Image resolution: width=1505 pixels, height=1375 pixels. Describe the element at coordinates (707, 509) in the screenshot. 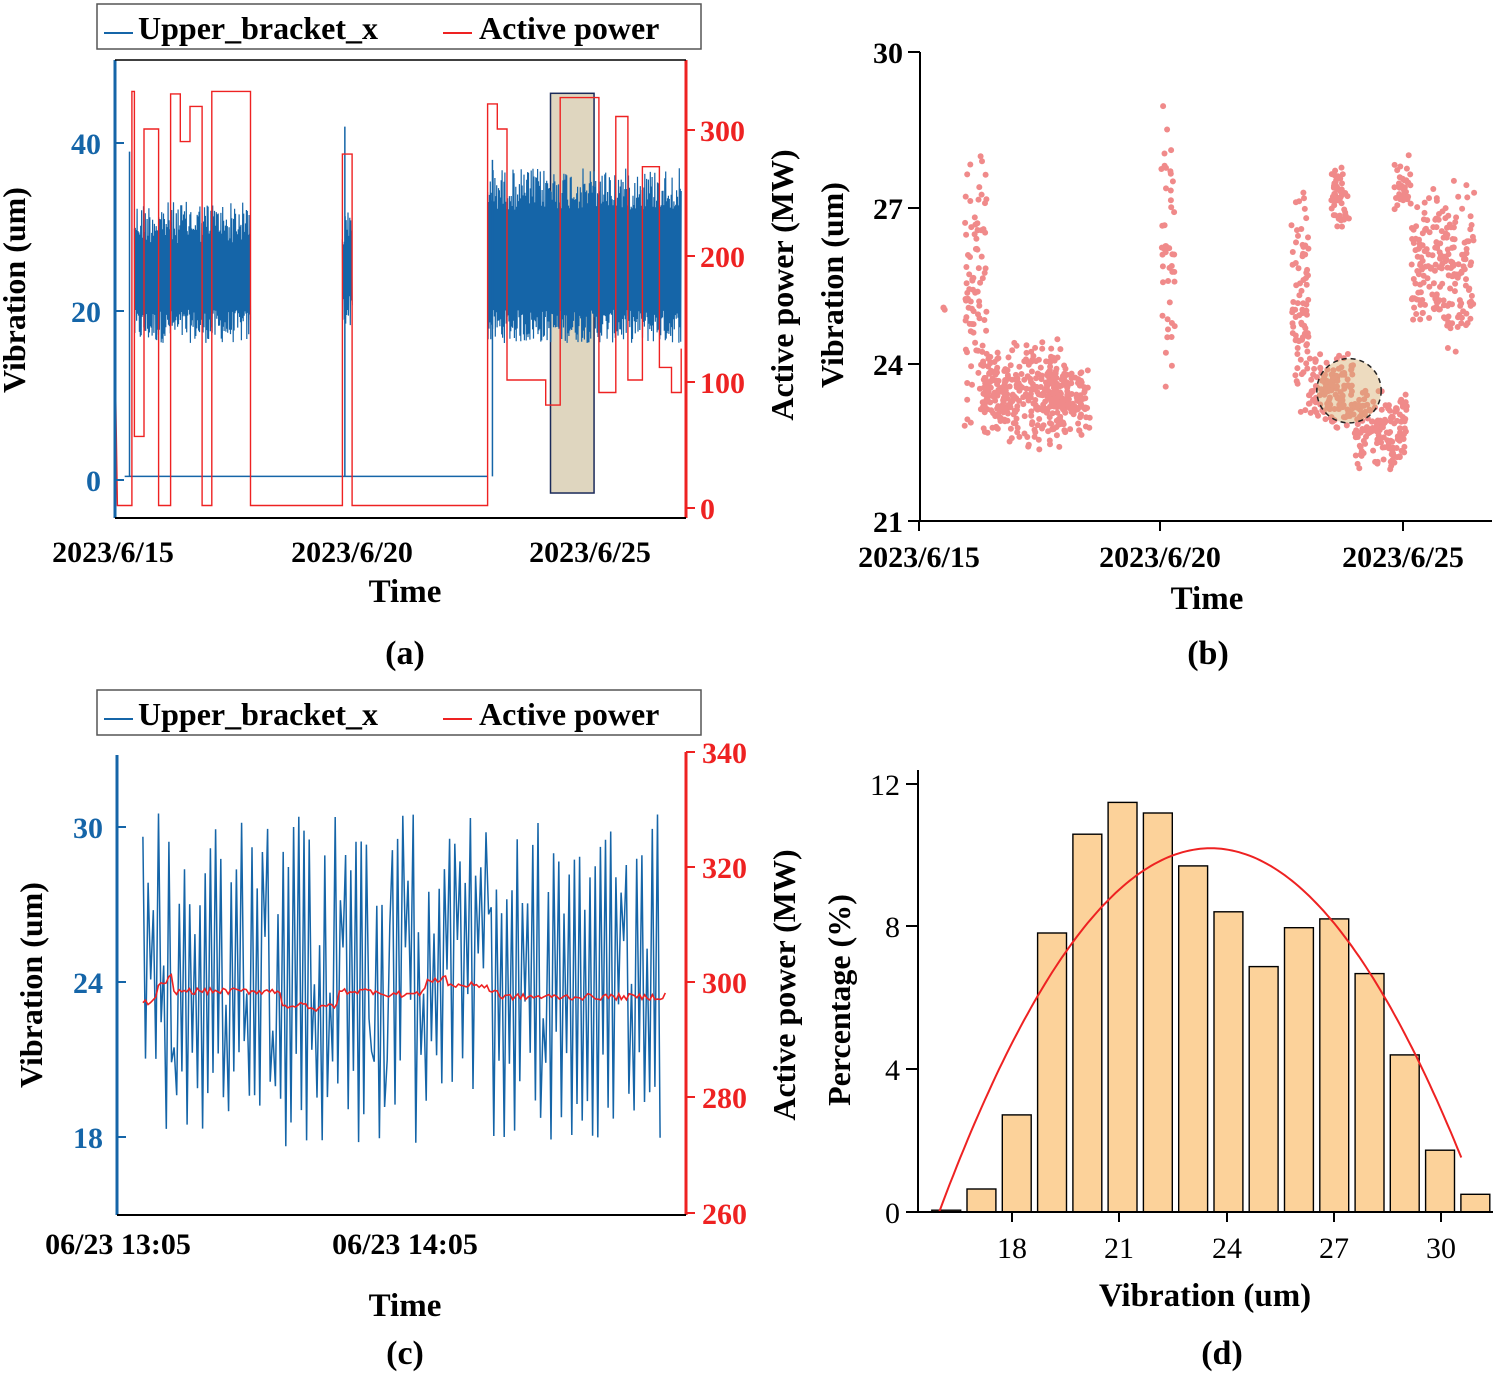

I see `panel-a-ytick-right: 0` at that location.